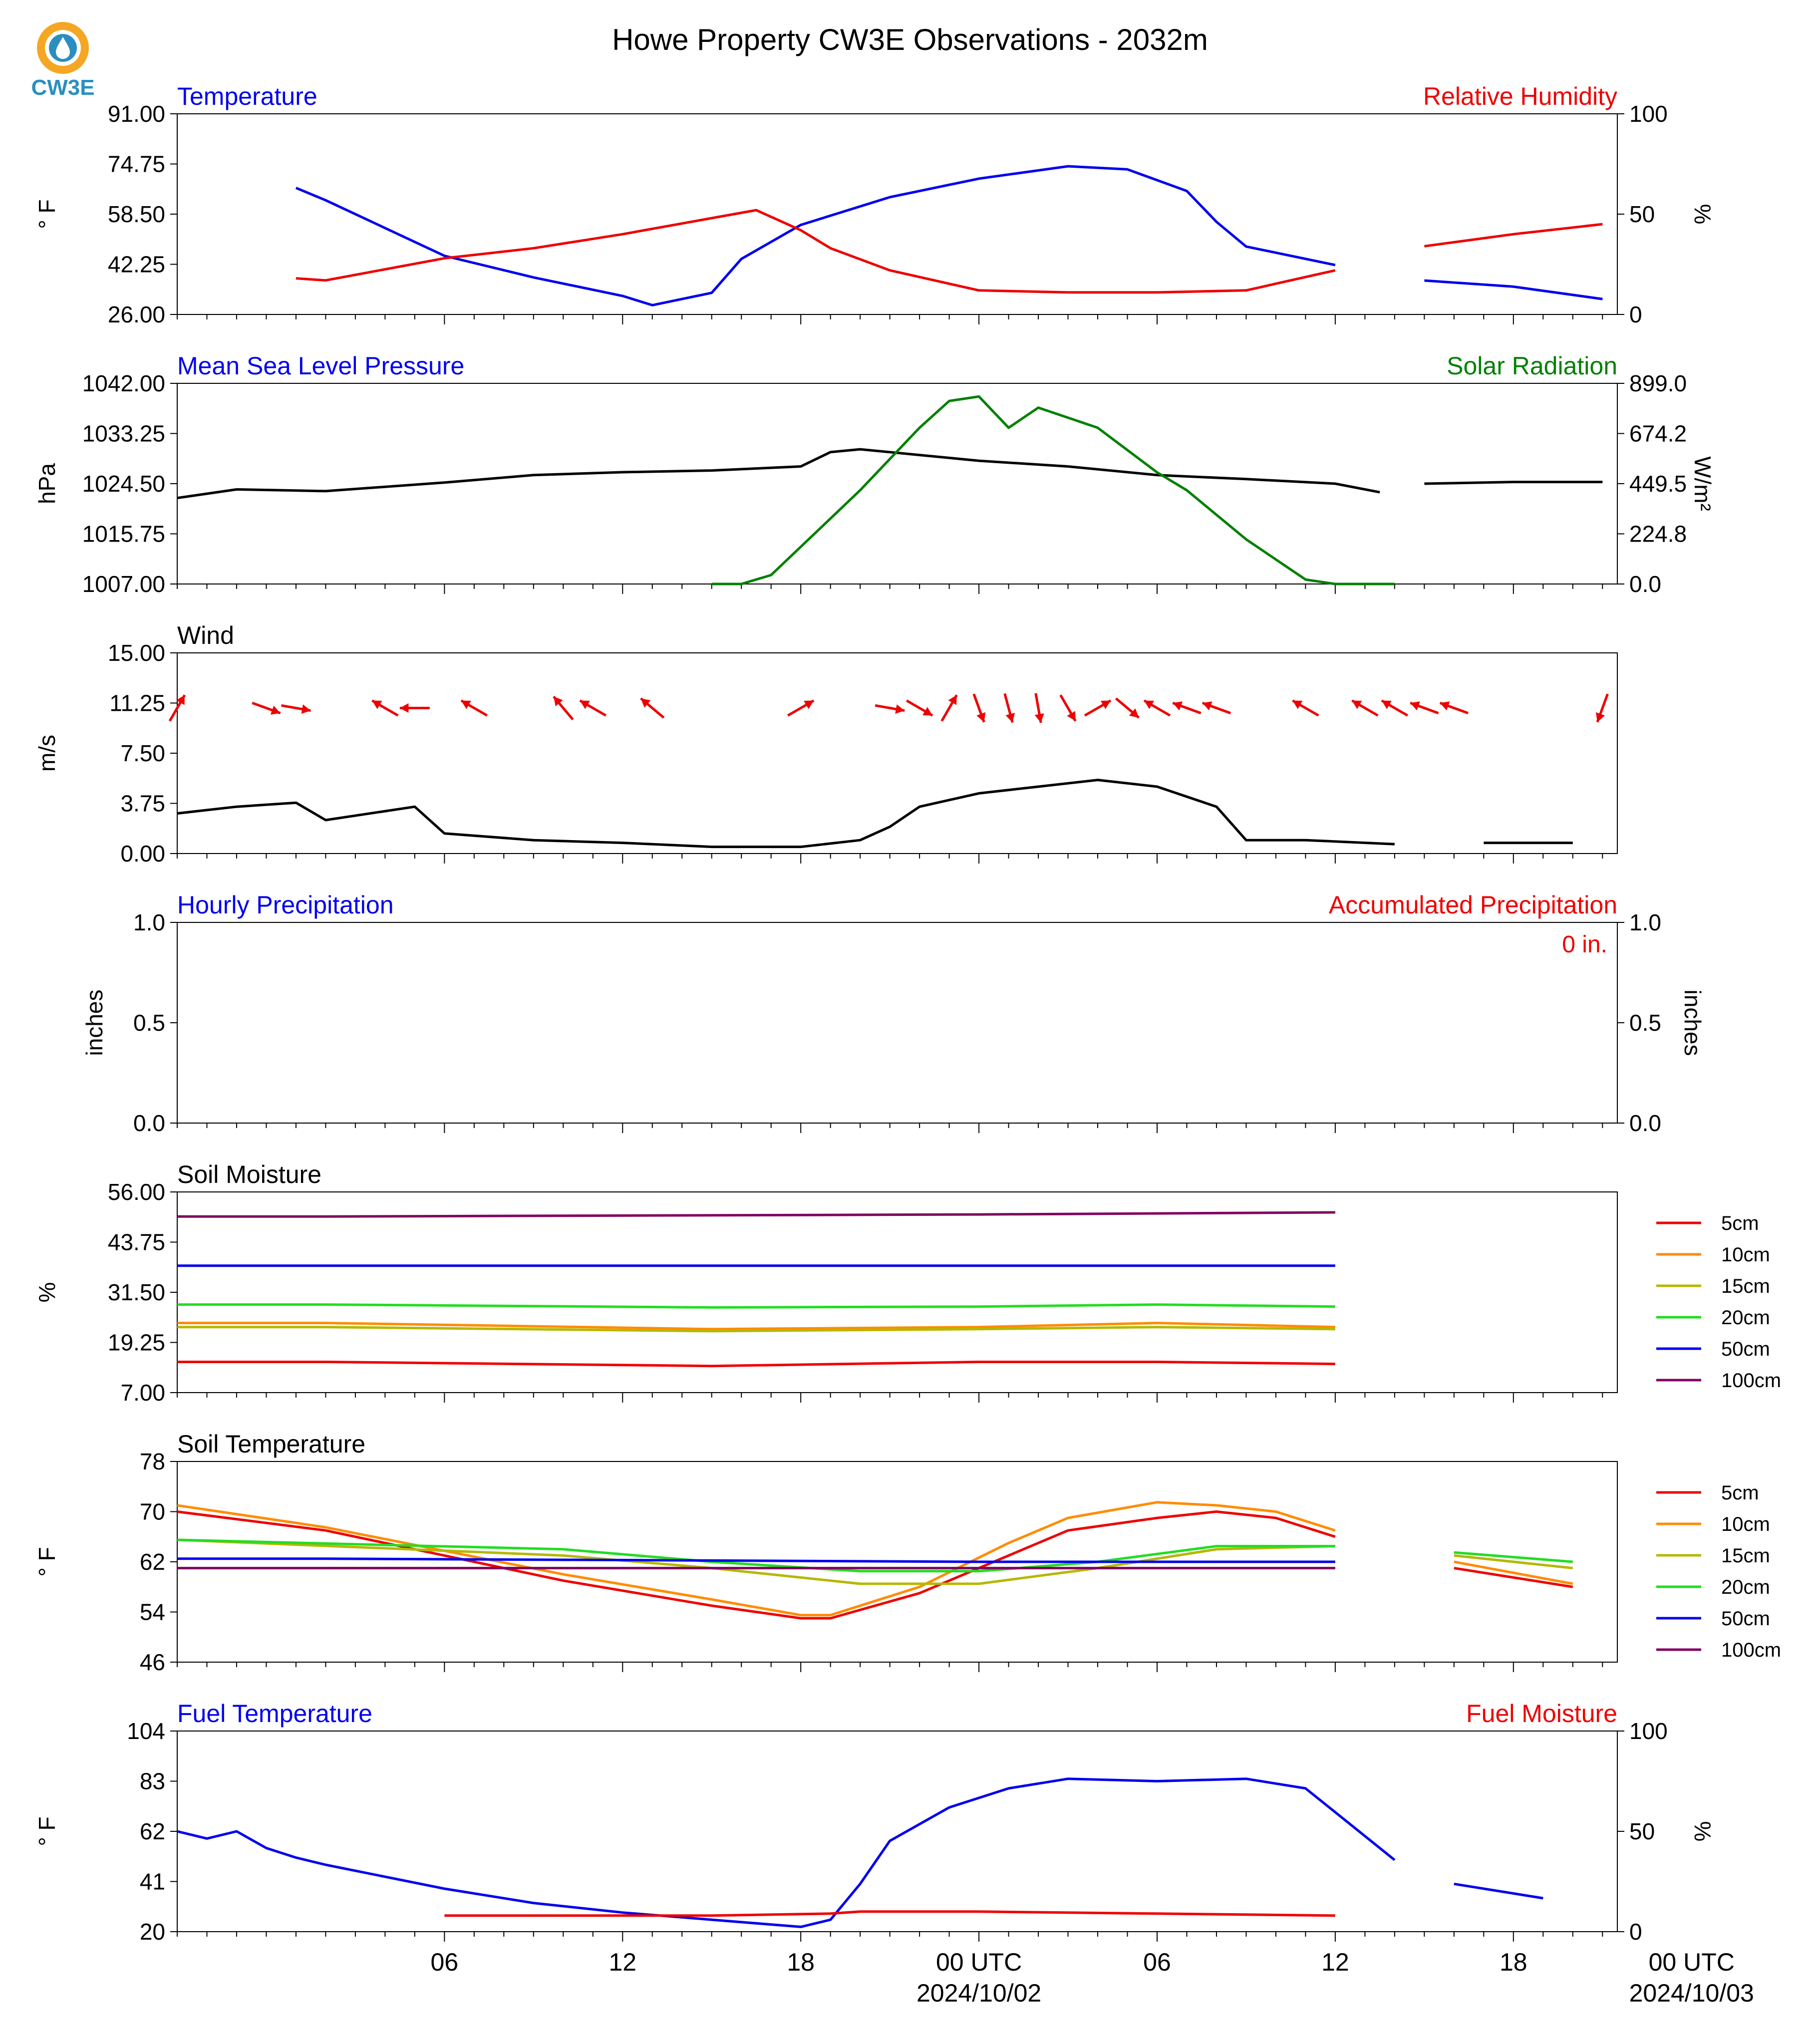  I want to click on y-tick-label: 1042.00, so click(123, 383).